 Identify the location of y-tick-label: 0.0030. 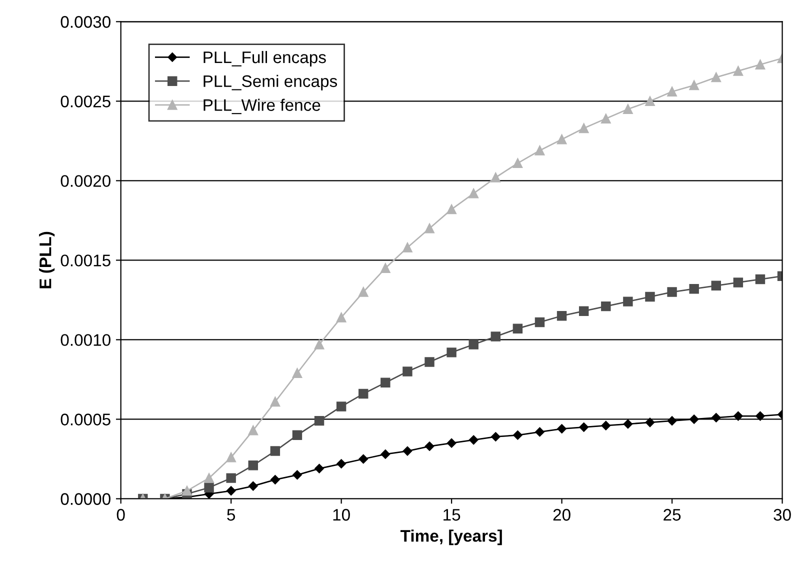
(85, 22).